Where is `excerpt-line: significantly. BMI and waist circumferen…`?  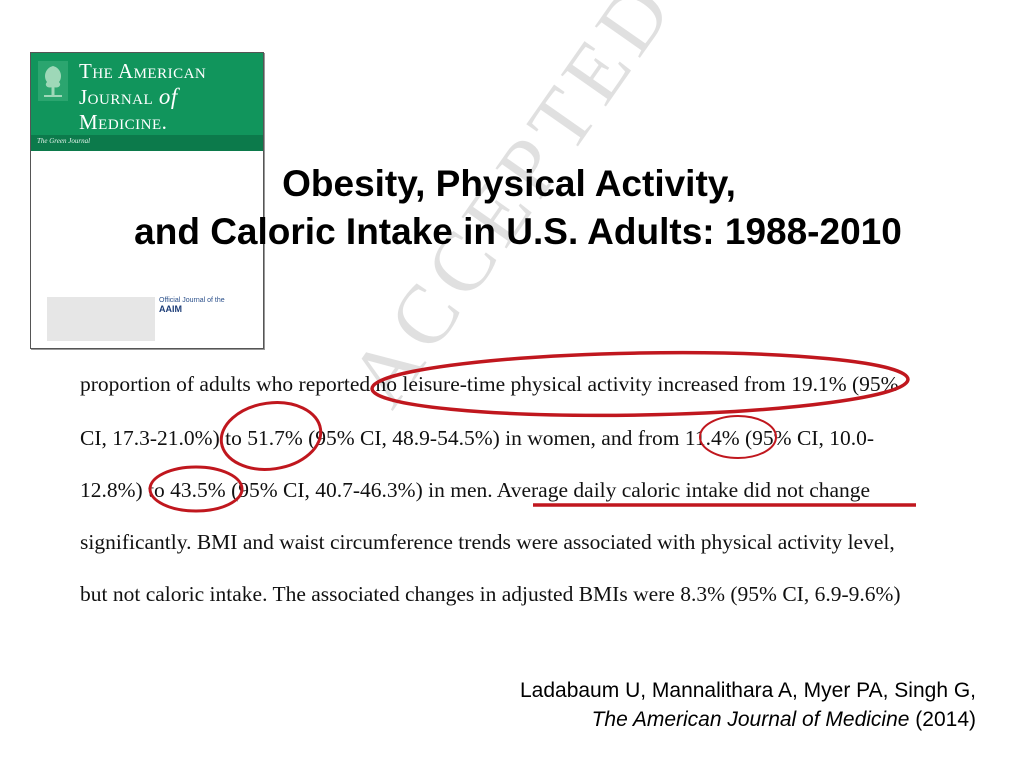 excerpt-line: significantly. BMI and waist circumferen… is located at coordinates (487, 542).